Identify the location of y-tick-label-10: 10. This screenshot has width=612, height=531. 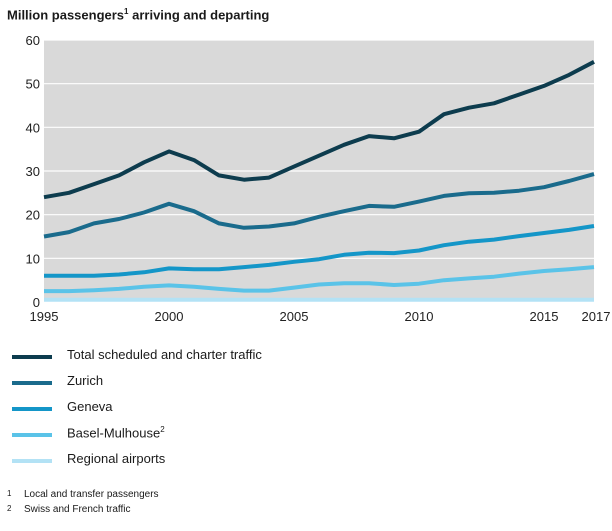
(33, 258).